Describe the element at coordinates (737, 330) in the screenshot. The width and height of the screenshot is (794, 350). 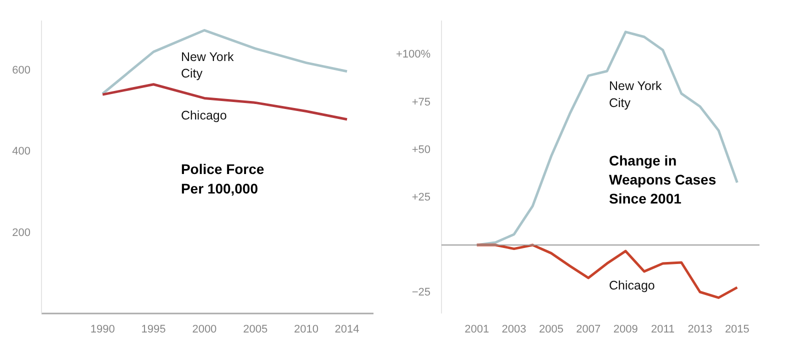
I see `x-tick-label: 2015` at that location.